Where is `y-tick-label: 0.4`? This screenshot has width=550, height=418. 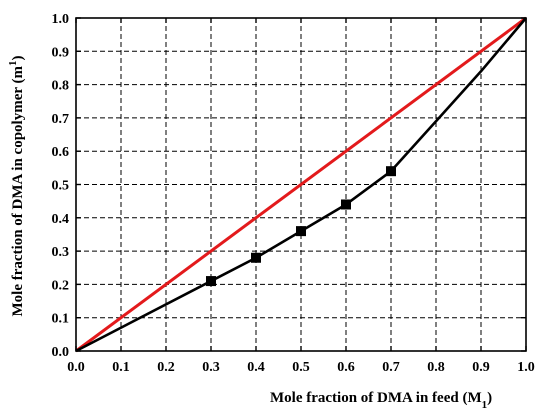 y-tick-label: 0.4 is located at coordinates (61, 219).